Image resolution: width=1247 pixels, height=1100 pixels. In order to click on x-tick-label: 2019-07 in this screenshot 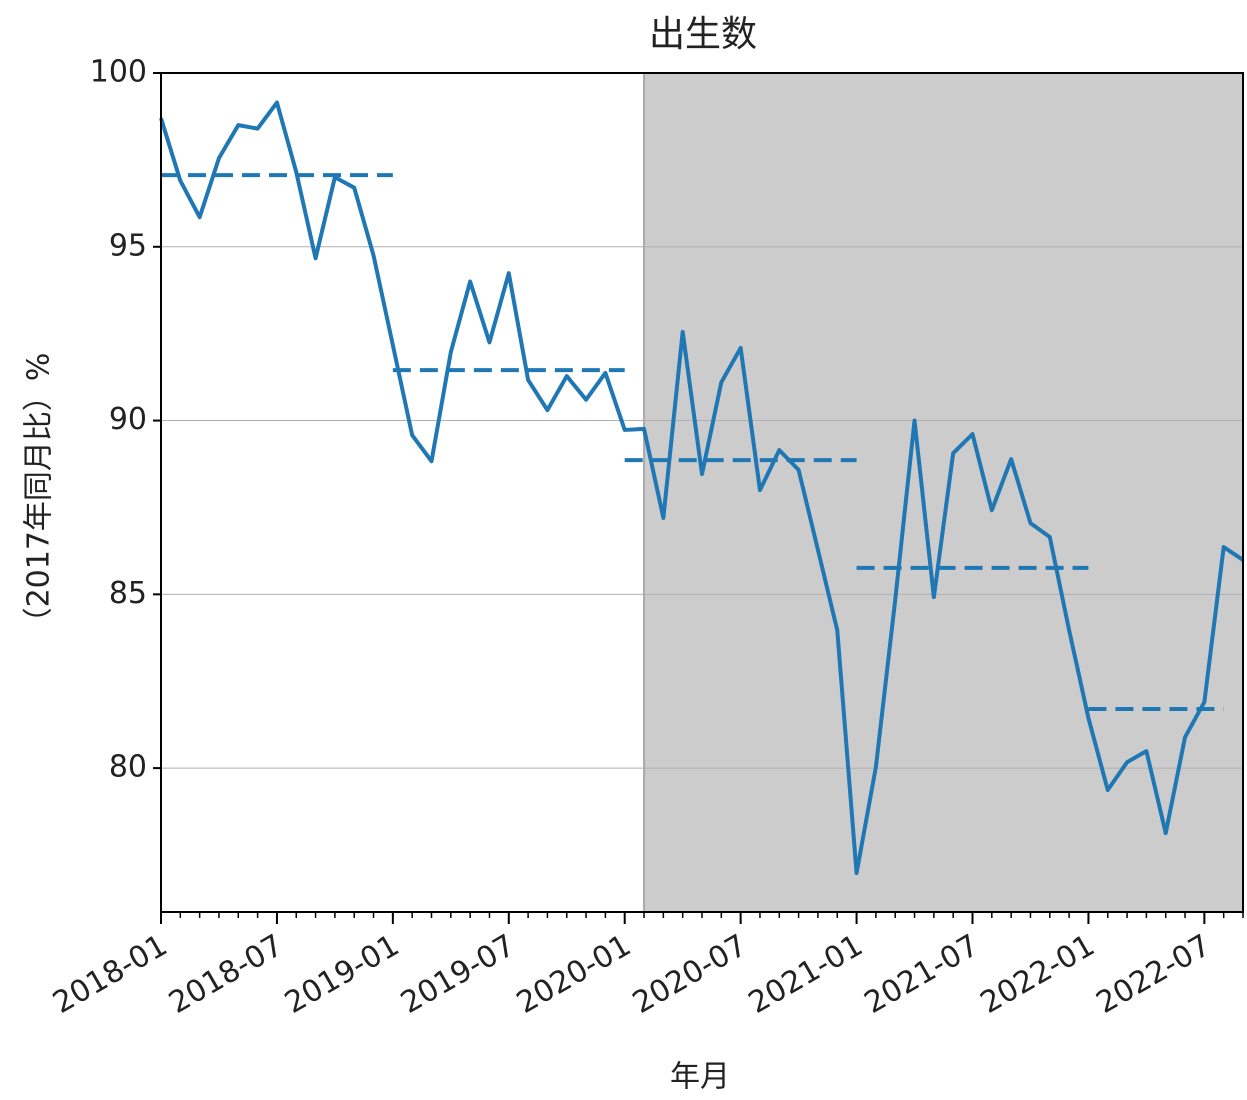, I will do `click(458, 974)`.